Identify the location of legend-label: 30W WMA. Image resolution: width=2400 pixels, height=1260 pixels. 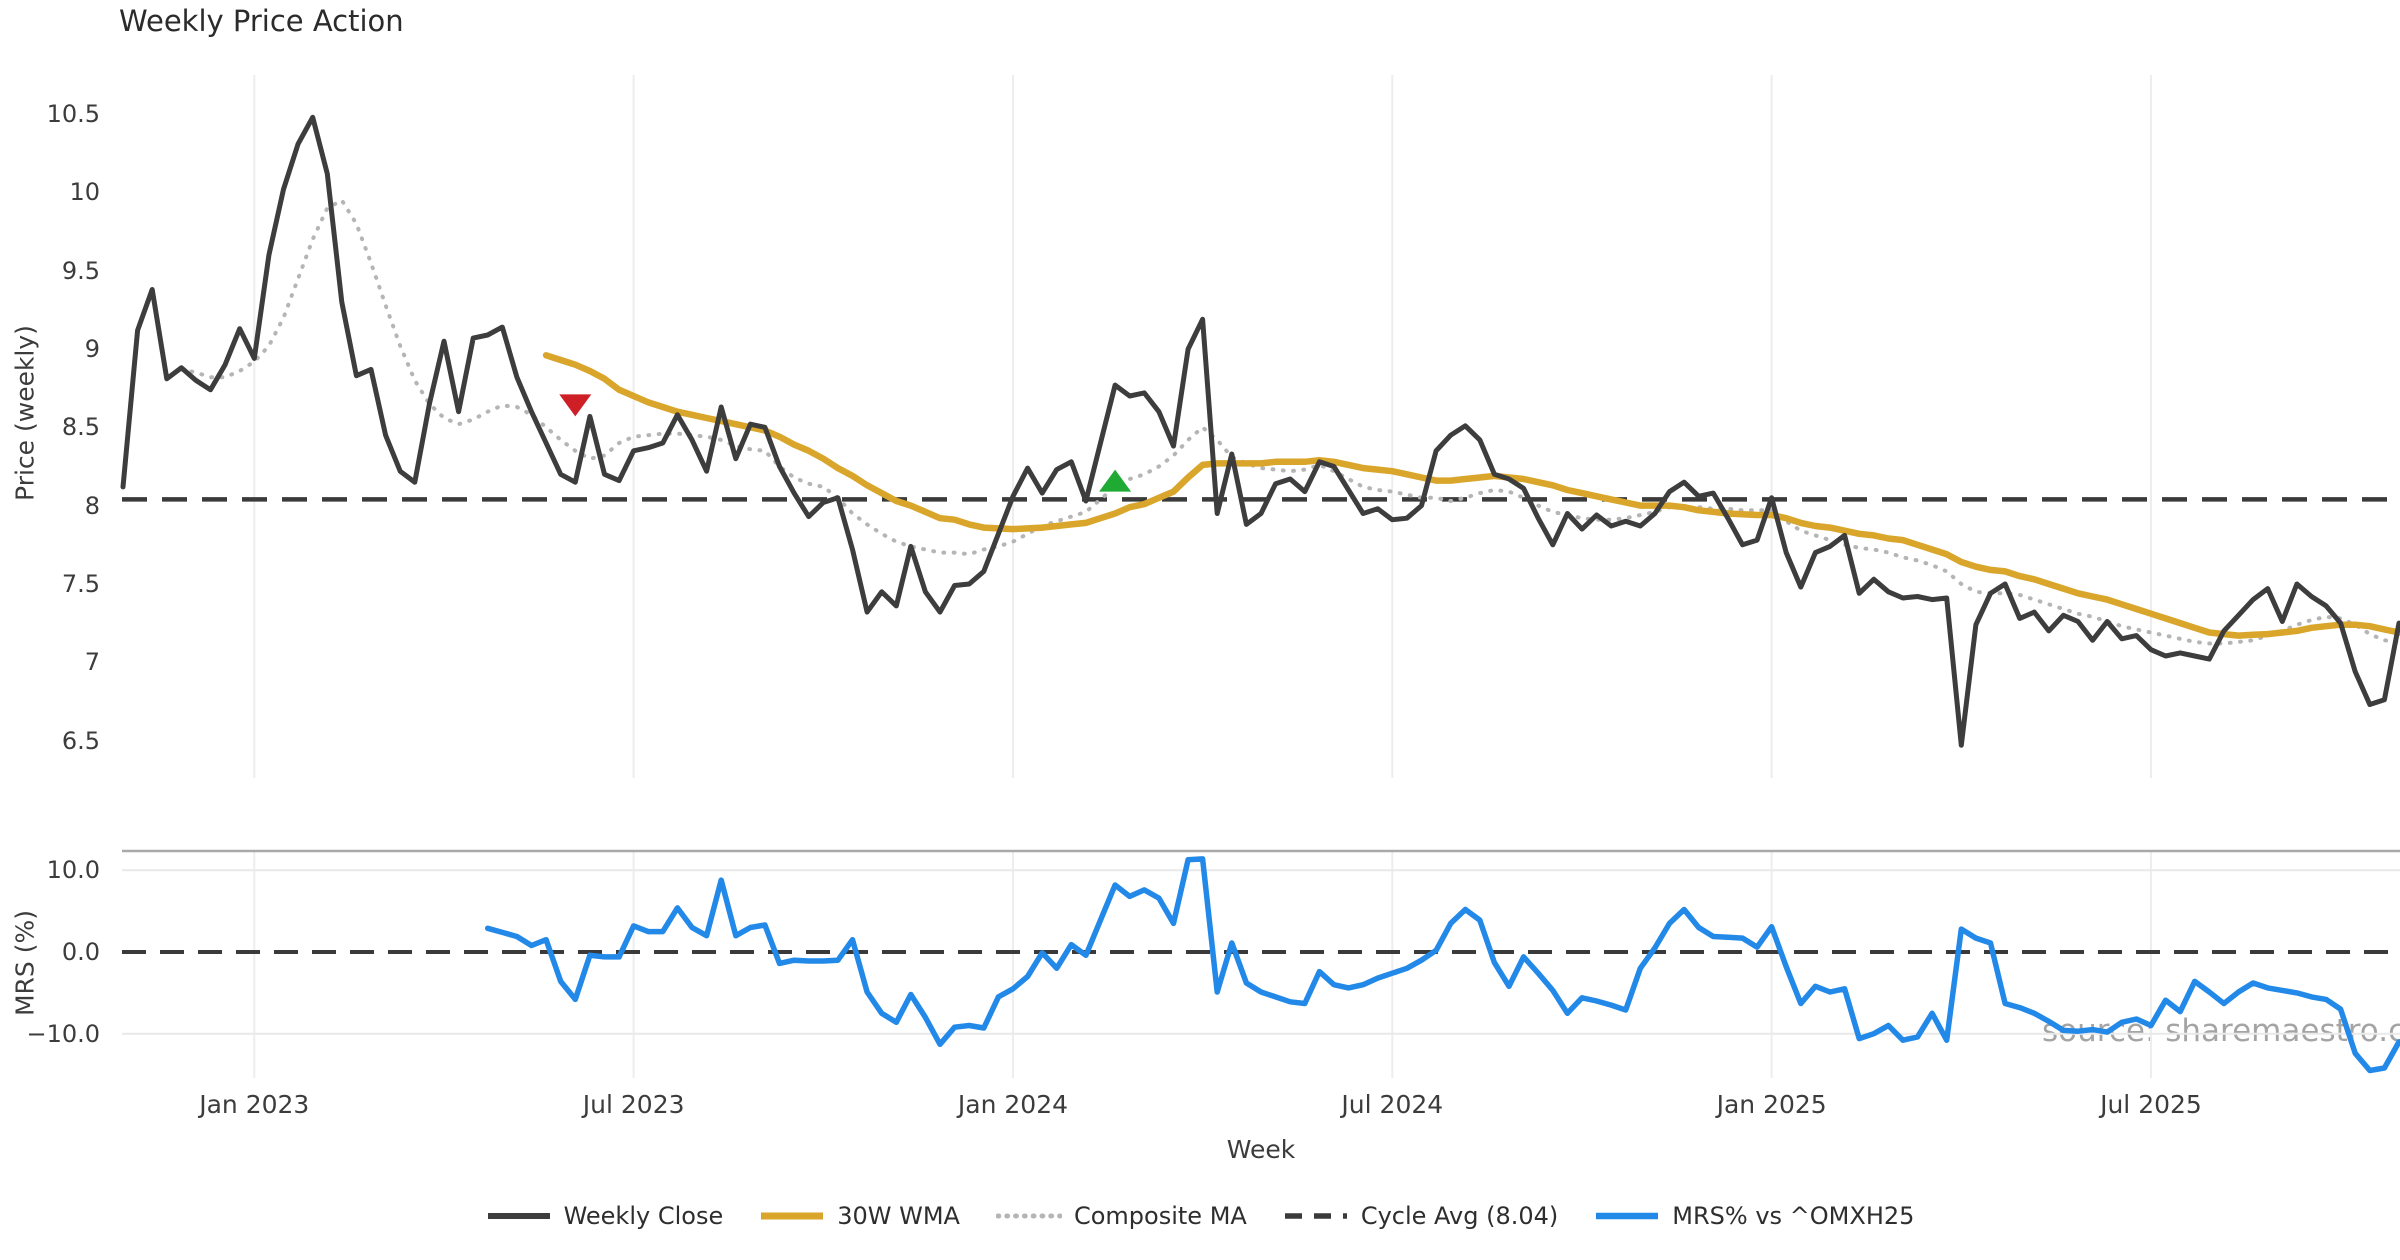
(898, 1216).